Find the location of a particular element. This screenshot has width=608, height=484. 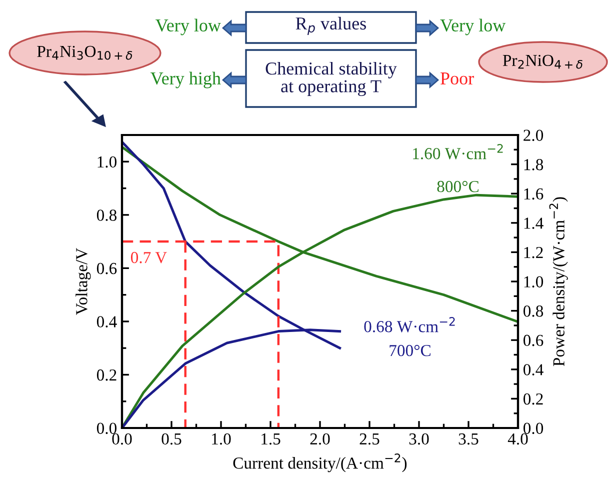

text: Very high is located at coordinates (185, 80).